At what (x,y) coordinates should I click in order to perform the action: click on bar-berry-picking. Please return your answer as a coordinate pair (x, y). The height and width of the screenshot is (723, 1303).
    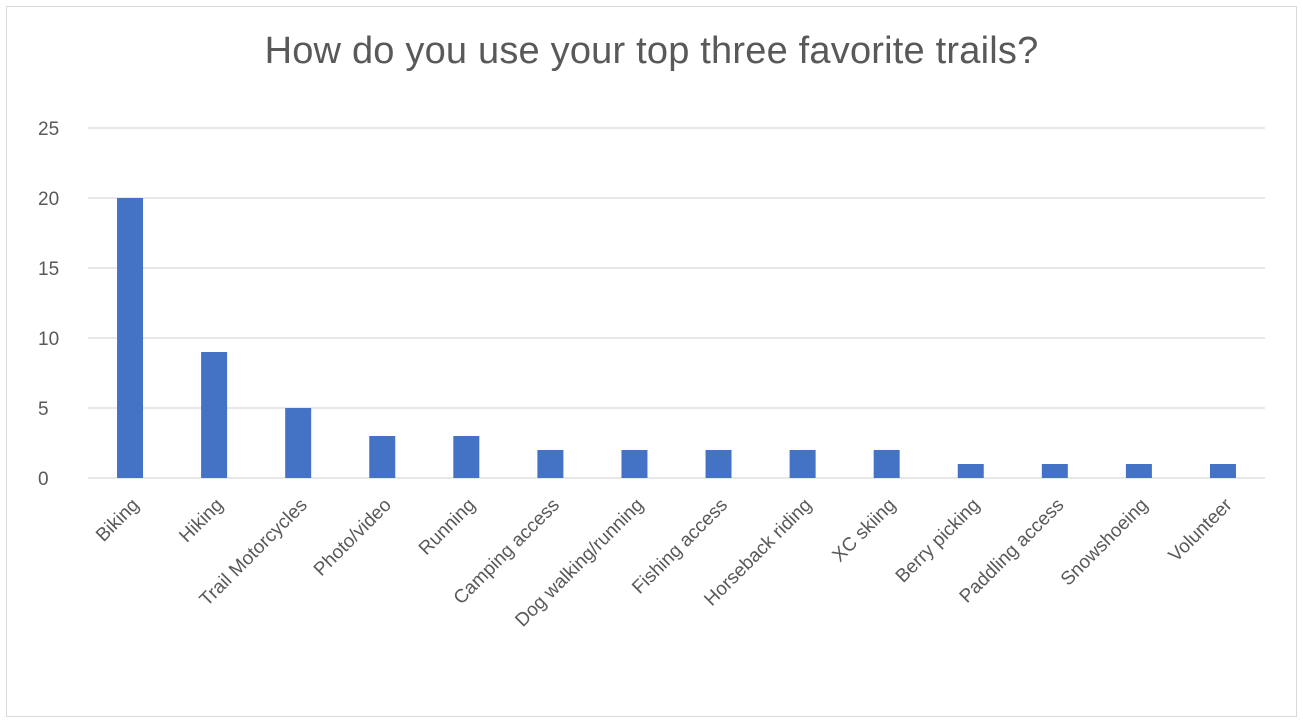
    Looking at the image, I should click on (970, 471).